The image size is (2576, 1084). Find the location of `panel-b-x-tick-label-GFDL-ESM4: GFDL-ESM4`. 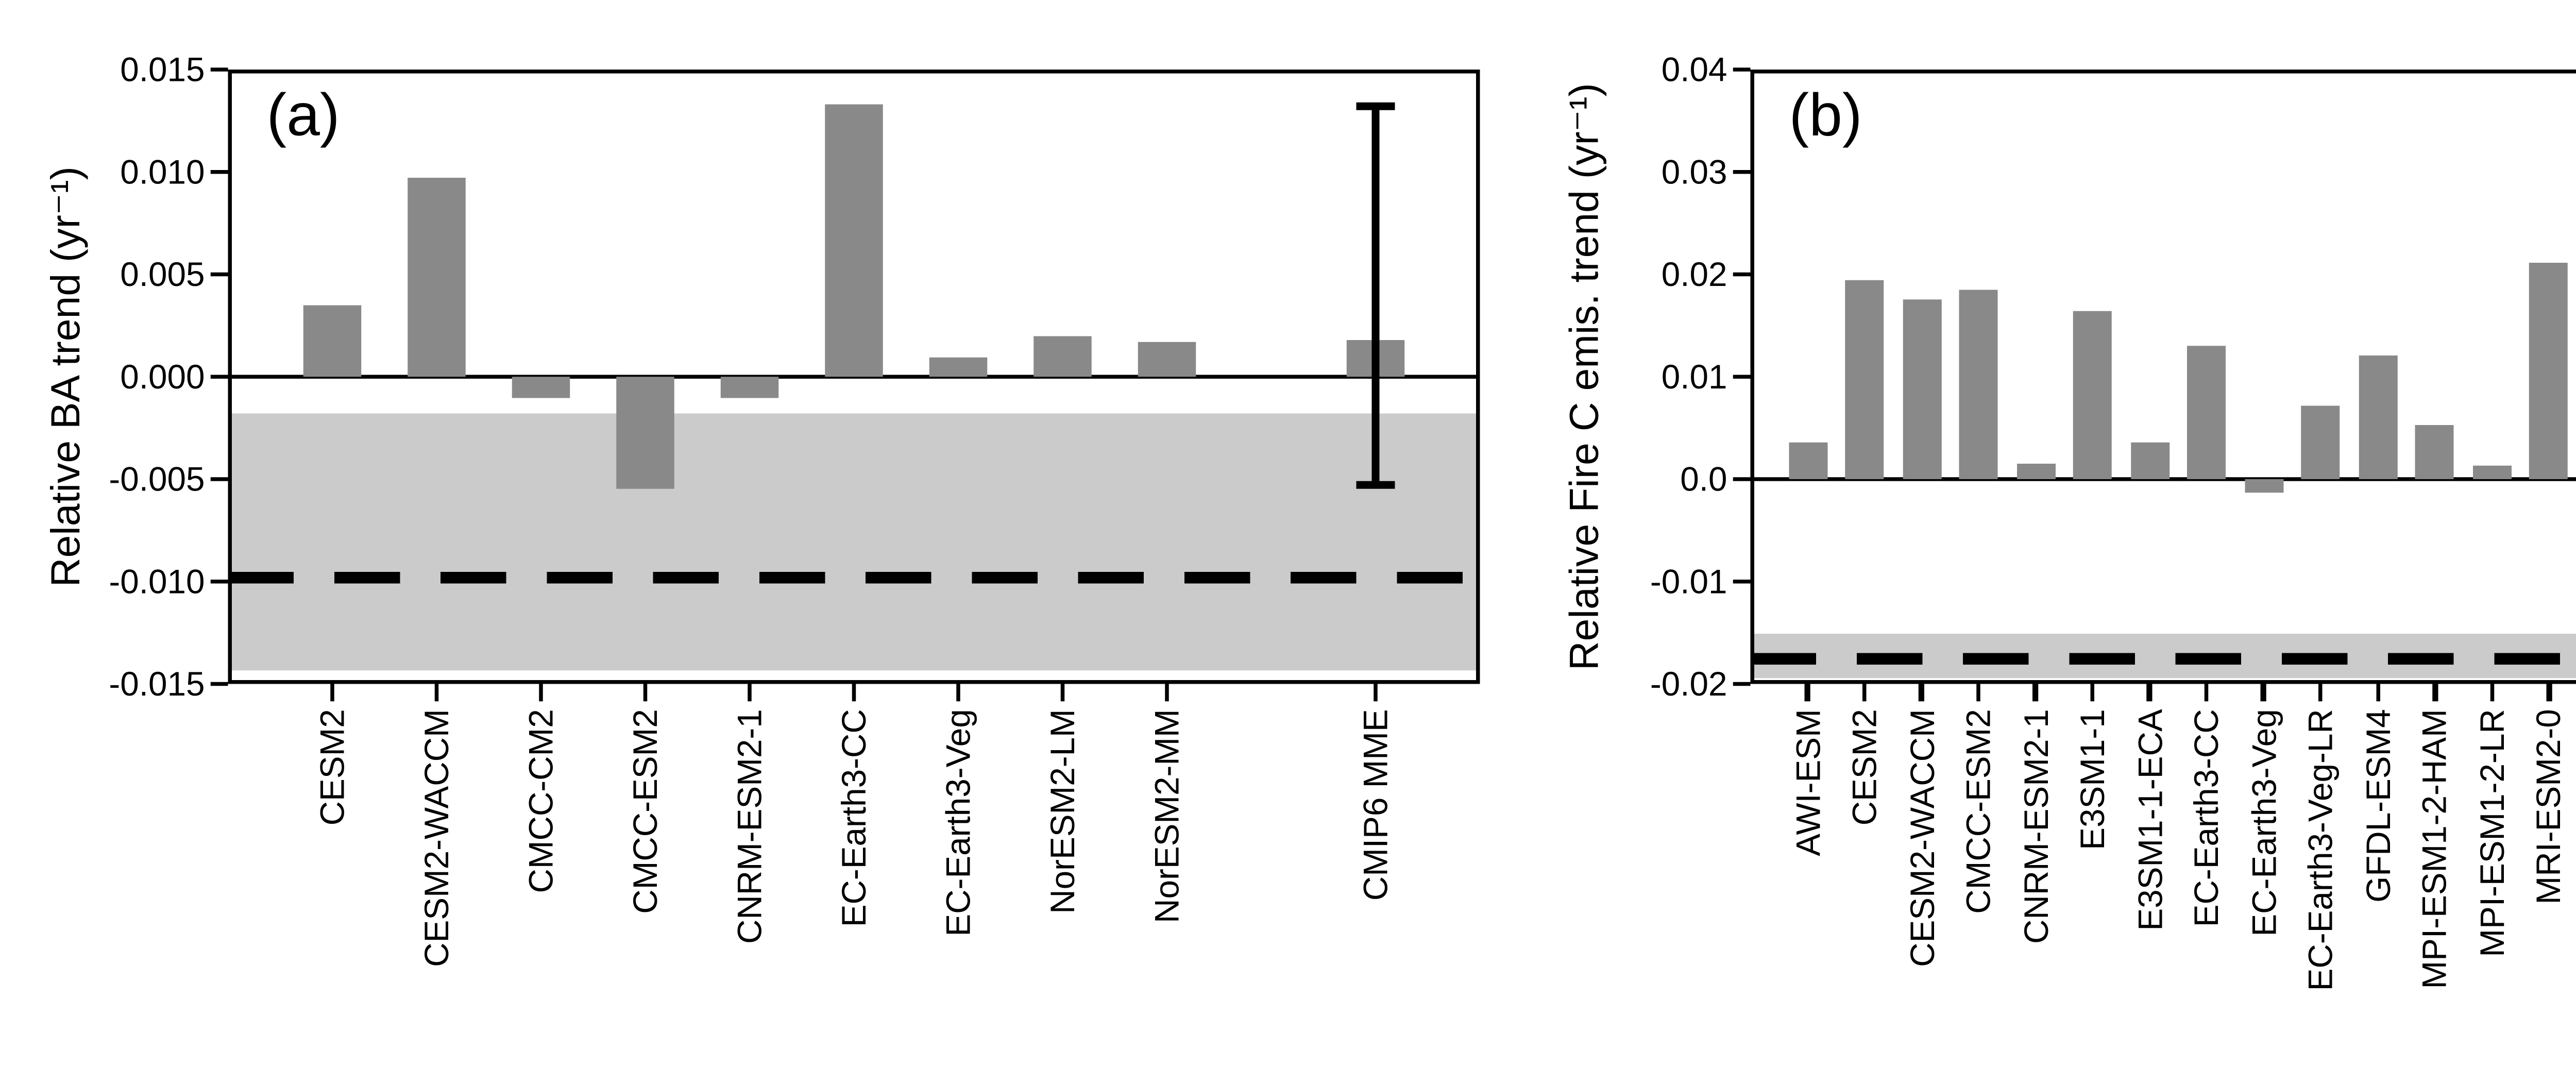

panel-b-x-tick-label-GFDL-ESM4: GFDL-ESM4 is located at coordinates (2377, 806).